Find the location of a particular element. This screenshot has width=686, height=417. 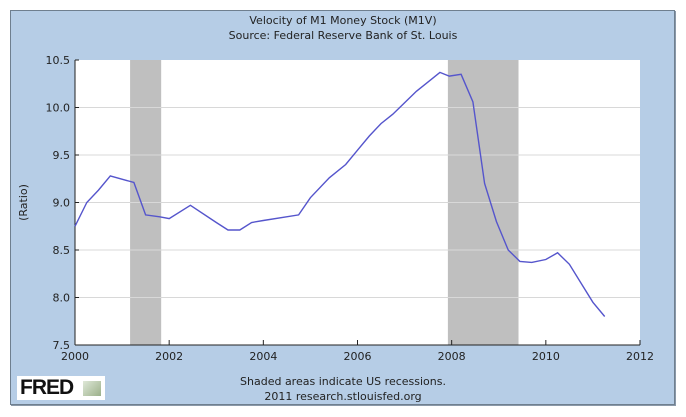

y-tick-label: 9.5 is located at coordinates (62, 155).